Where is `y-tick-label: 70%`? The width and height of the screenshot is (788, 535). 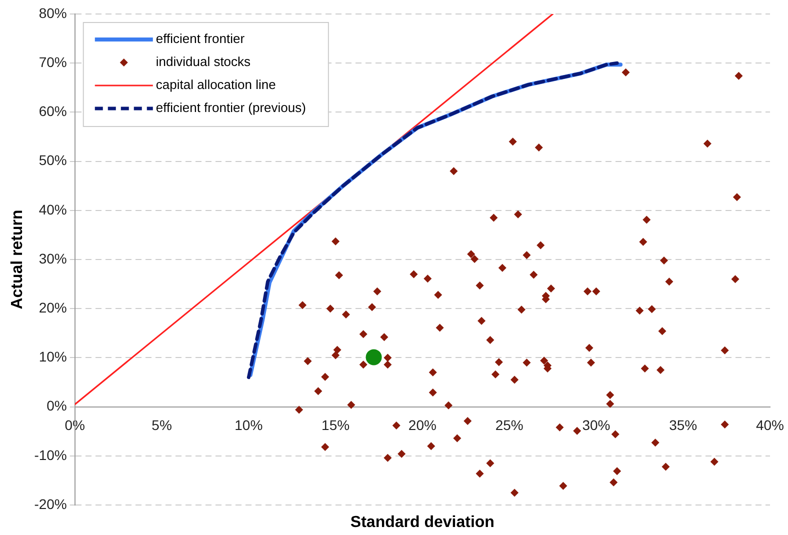
y-tick-label: 70% is located at coordinates (52, 62).